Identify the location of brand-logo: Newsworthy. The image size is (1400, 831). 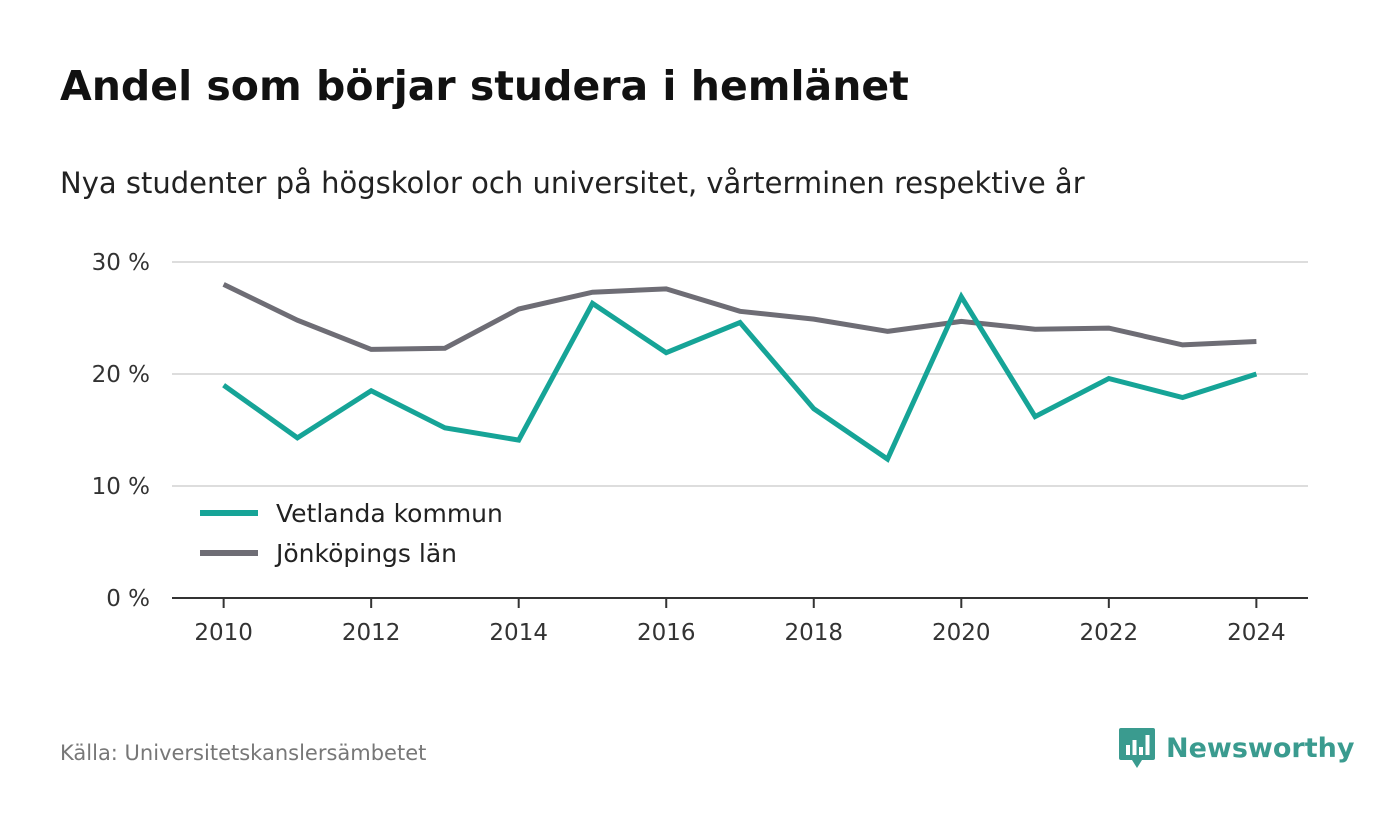
(1236, 748).